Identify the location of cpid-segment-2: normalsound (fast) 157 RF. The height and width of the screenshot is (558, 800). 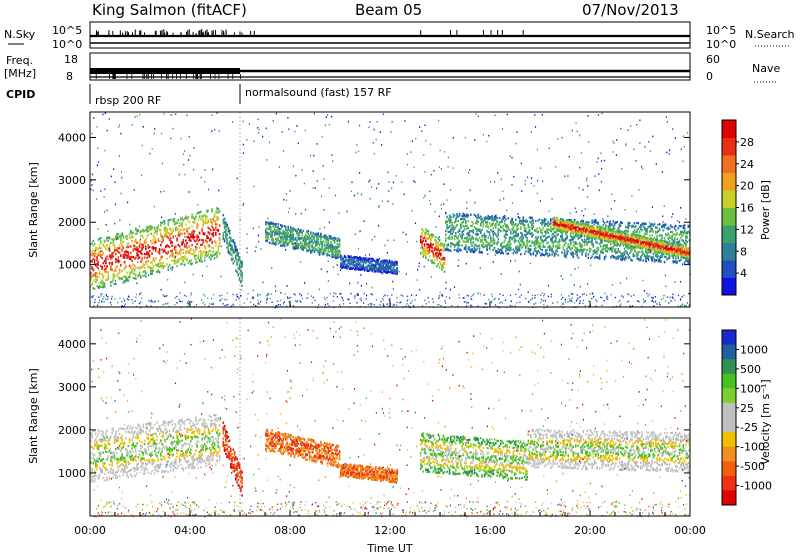
(318, 92).